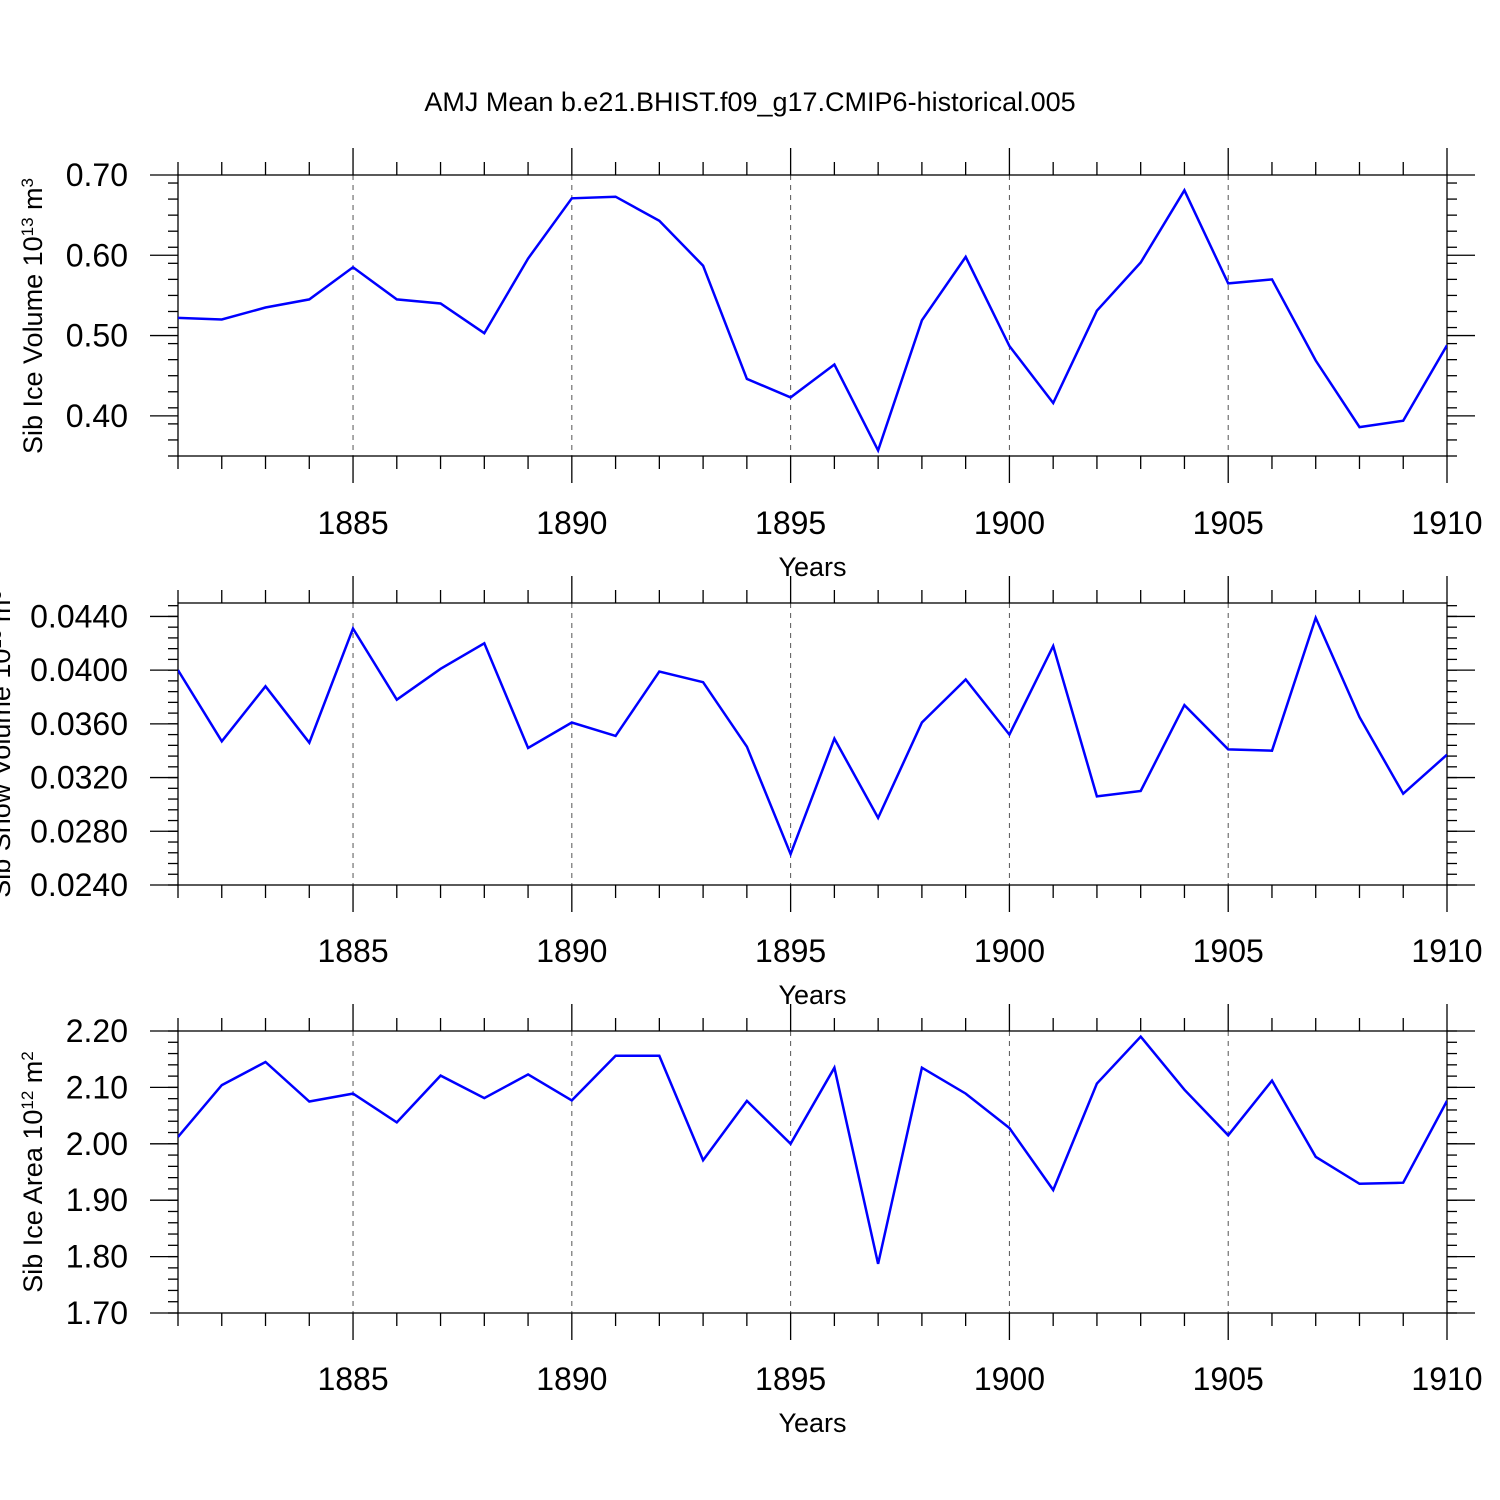 The height and width of the screenshot is (1500, 1500). I want to click on y-tick-label: 0.70, so click(97, 175).